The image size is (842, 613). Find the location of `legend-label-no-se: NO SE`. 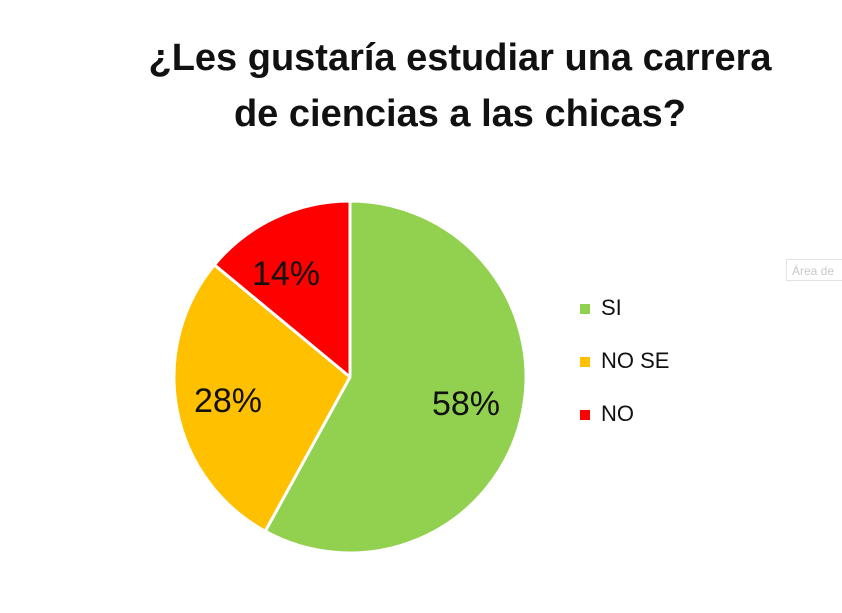

legend-label-no-se: NO SE is located at coordinates (635, 360).